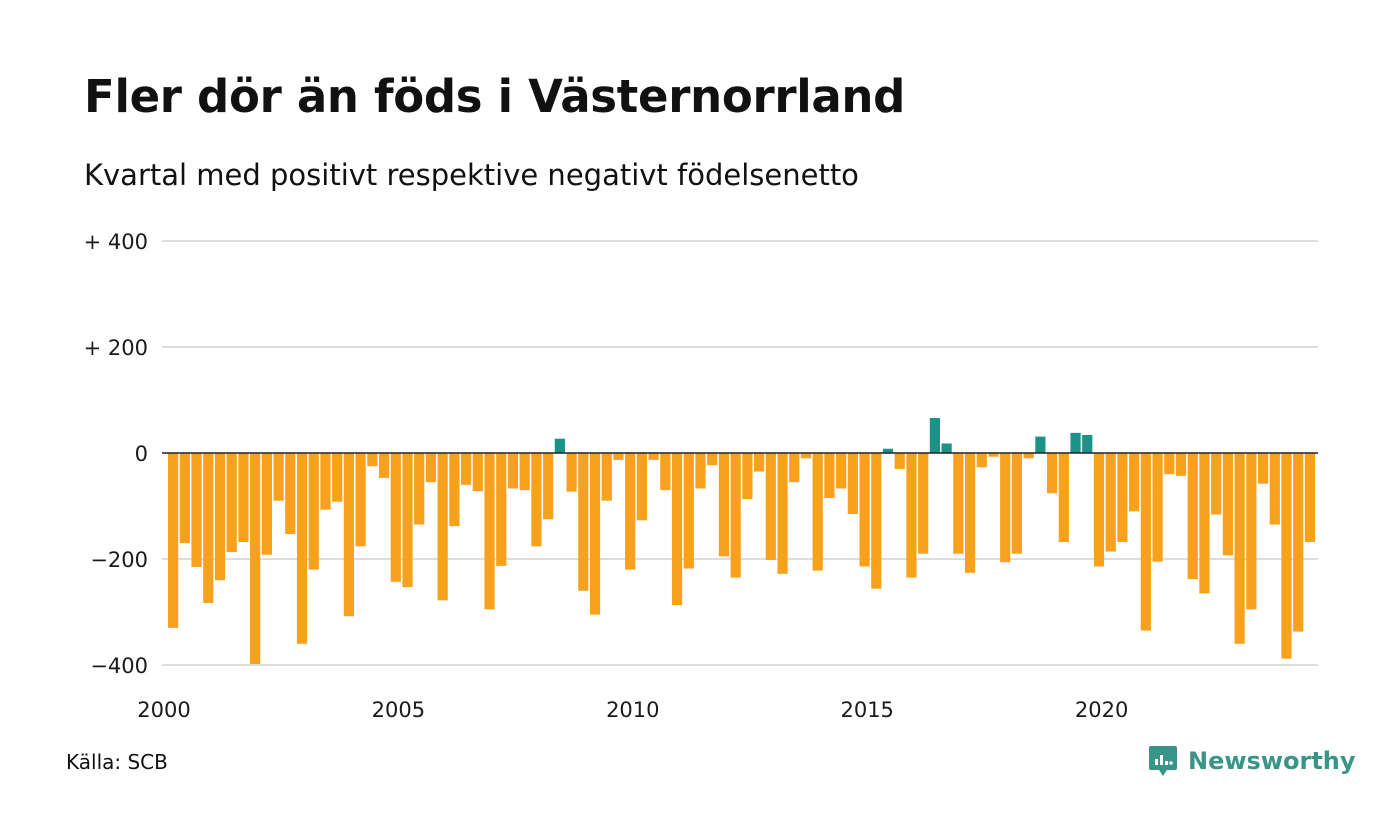 The image size is (1400, 840). I want to click on brand-logo: Newsworthy, so click(1252, 761).